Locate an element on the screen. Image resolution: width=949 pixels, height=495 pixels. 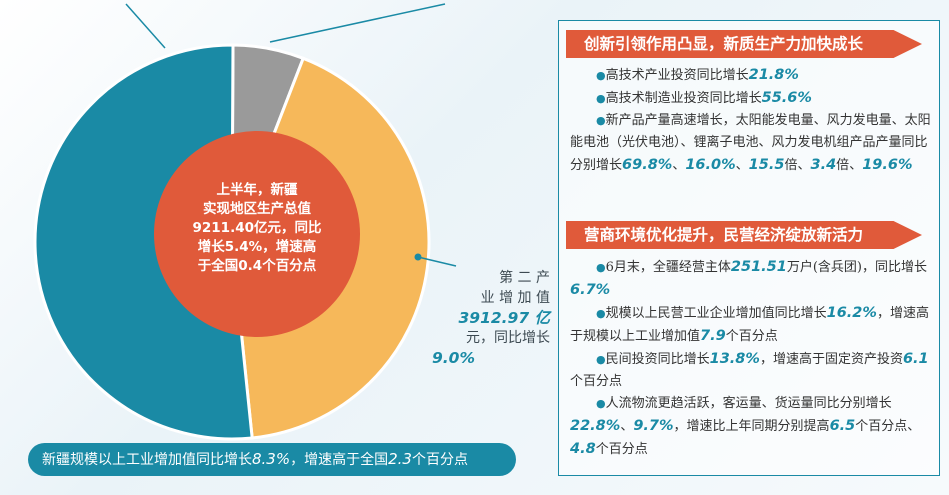
secondary-value: 3912.97 亿 is located at coordinates (504, 318).